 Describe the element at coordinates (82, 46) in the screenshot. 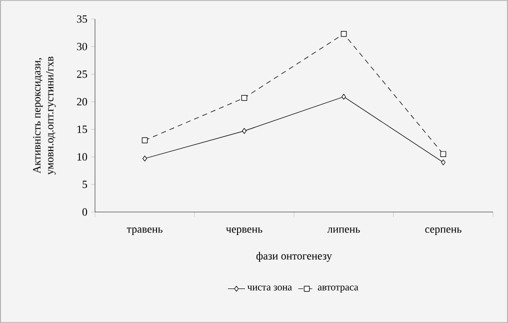

I see `y-tick-label: 30` at that location.